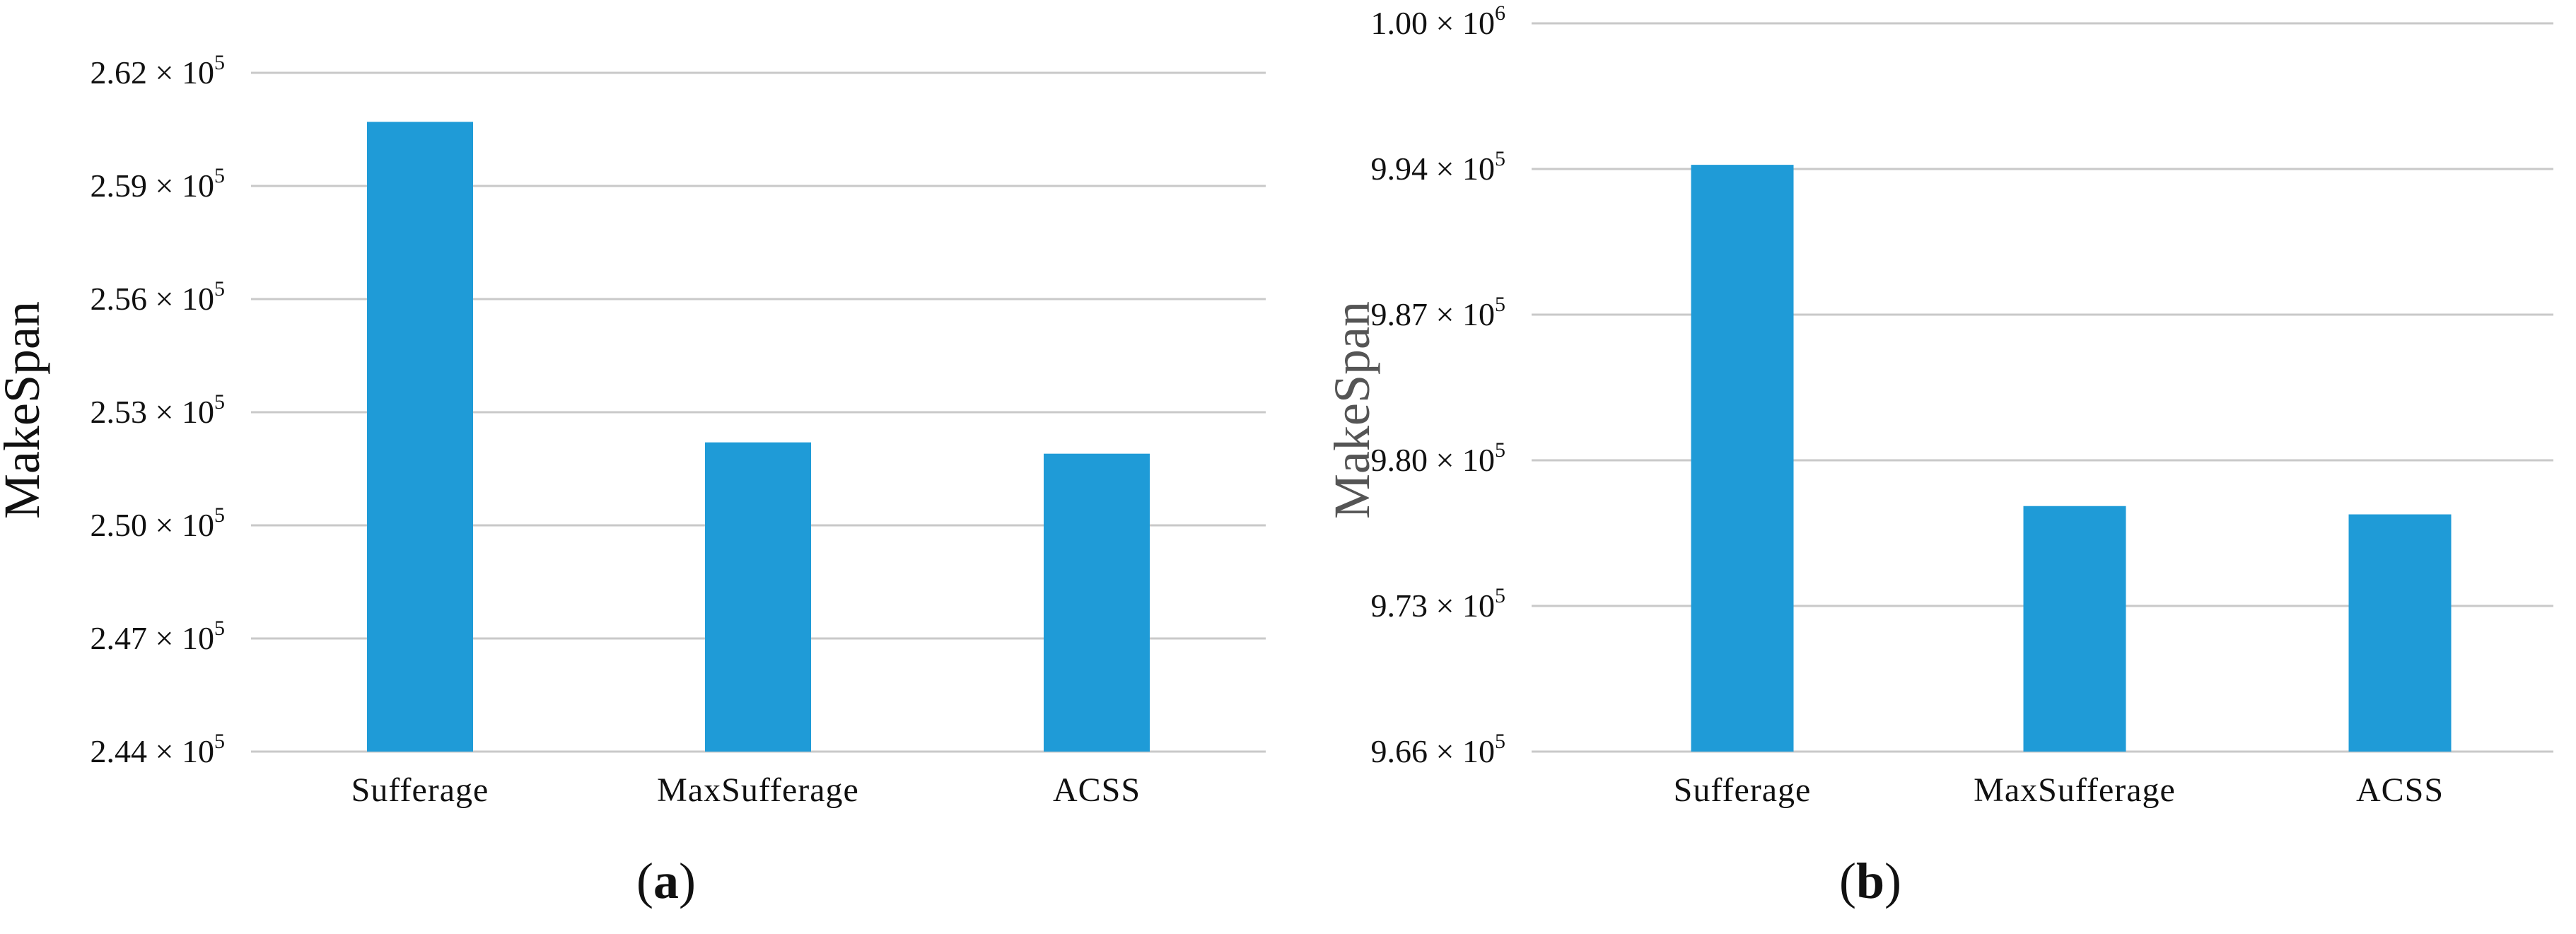 This screenshot has width=2576, height=934. What do you see at coordinates (158, 184) in the screenshot?
I see `y-tick-label: 2.59 × 10⁵` at bounding box center [158, 184].